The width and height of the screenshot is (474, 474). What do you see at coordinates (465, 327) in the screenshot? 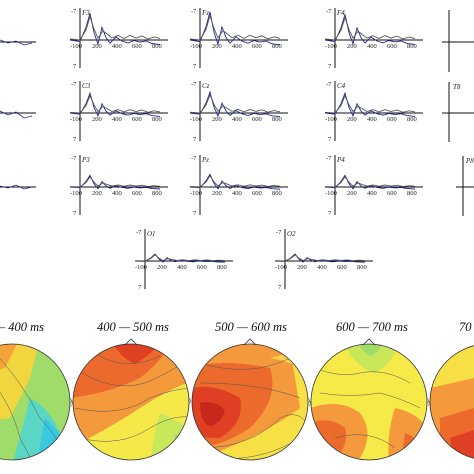
I see `window-label-700-800: 70` at bounding box center [465, 327].